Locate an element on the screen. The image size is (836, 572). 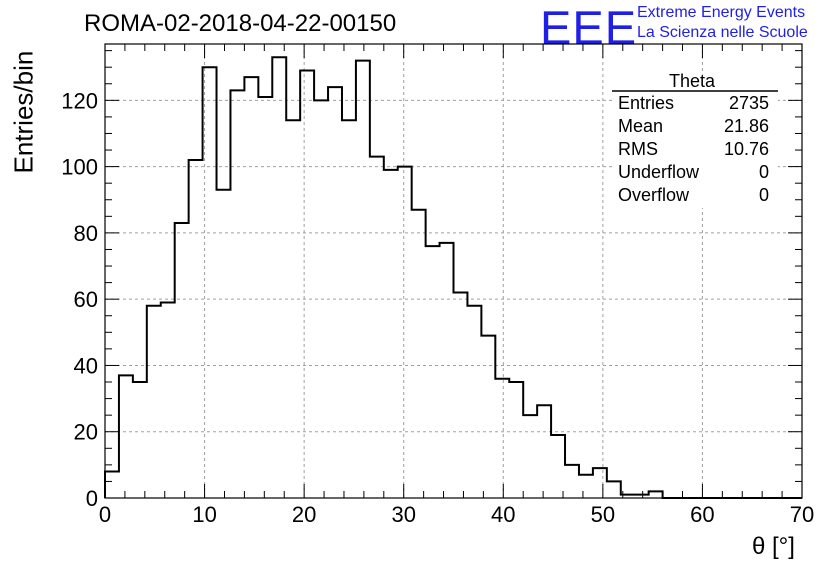
stats-row-value: 21.86 is located at coordinates (746, 126).